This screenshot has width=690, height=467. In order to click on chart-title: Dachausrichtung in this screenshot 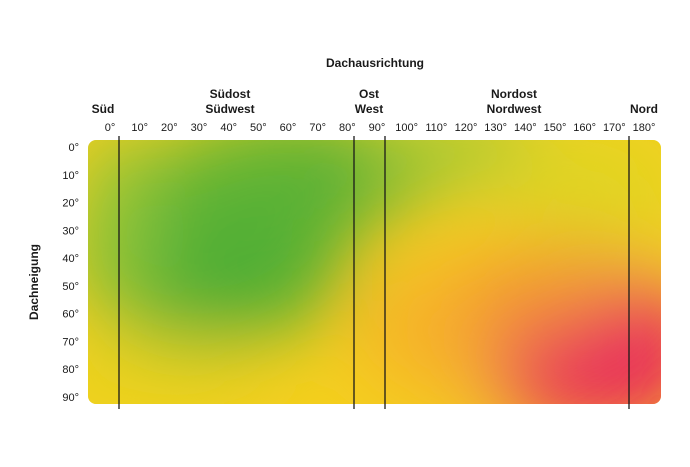, I will do `click(374, 63)`.